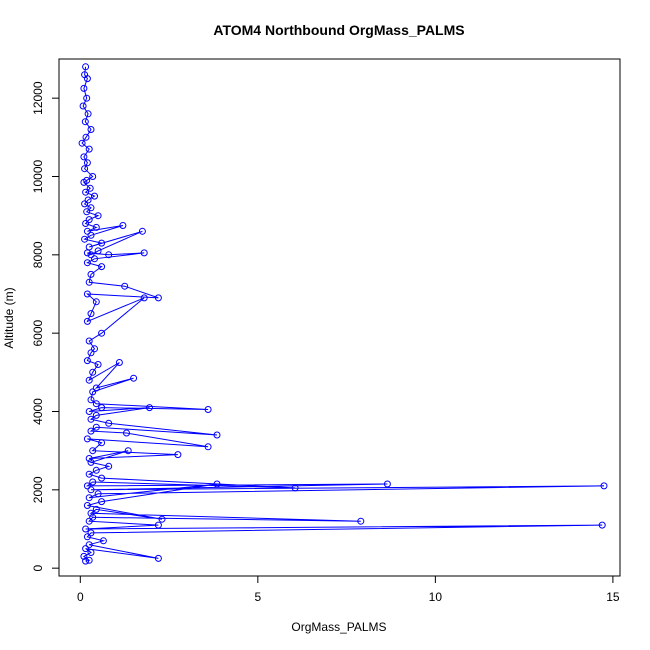 The width and height of the screenshot is (650, 650). Describe the element at coordinates (348, 590) in the screenshot. I see `x-axis: 0 5 10 15` at that location.